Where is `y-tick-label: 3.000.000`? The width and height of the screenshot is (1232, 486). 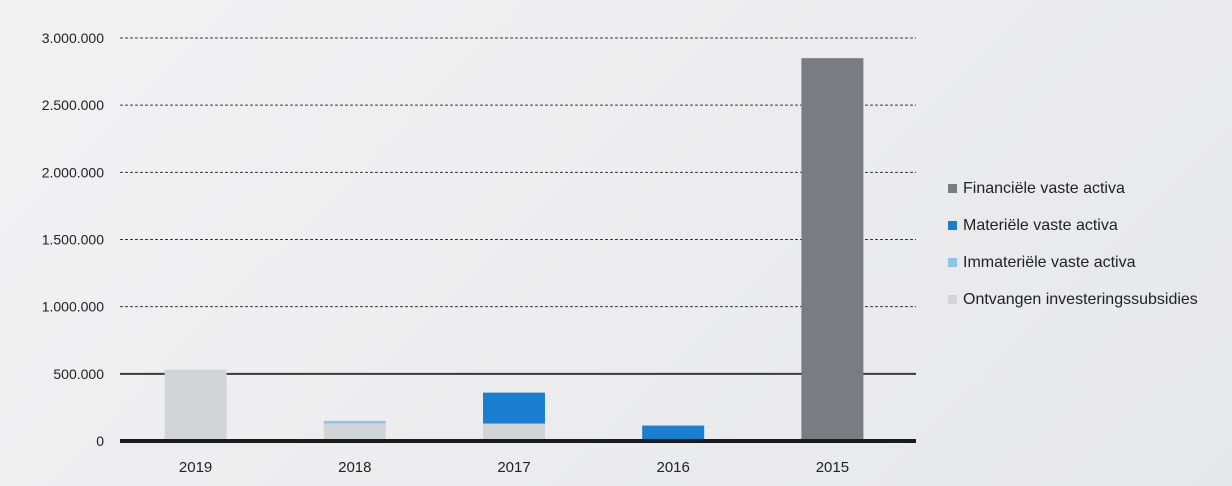
y-tick-label: 3.000.000 is located at coordinates (73, 38).